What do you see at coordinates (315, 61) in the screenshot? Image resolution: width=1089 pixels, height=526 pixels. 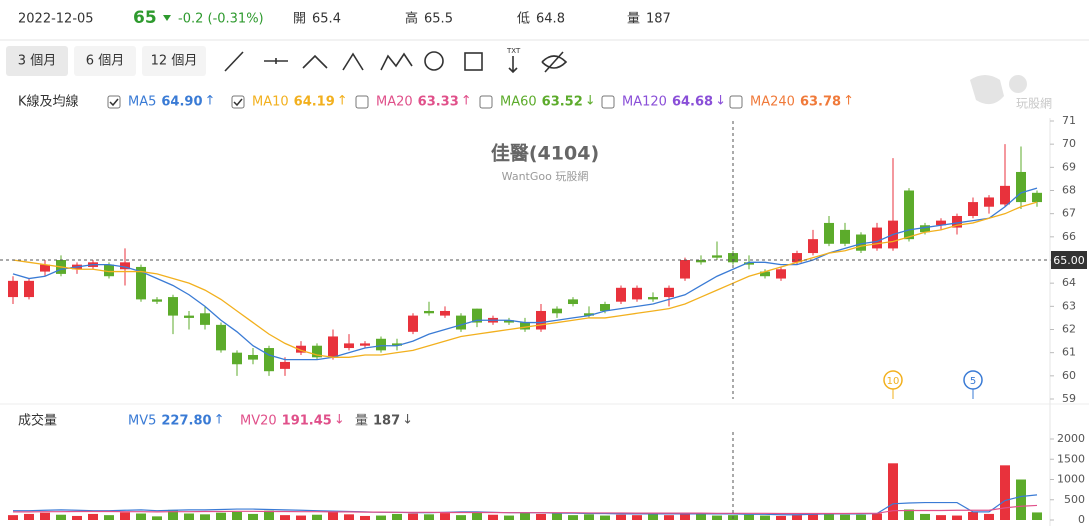 I see `tool-angle` at bounding box center [315, 61].